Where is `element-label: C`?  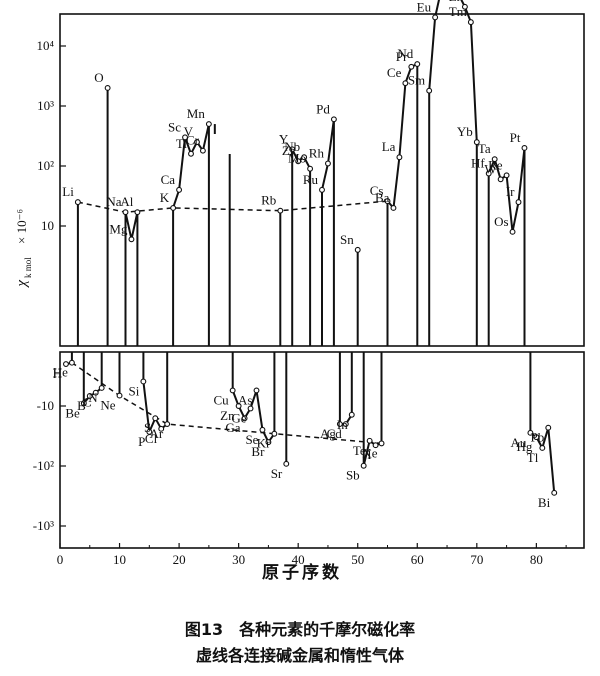 element-label: C is located at coordinates (87, 402).